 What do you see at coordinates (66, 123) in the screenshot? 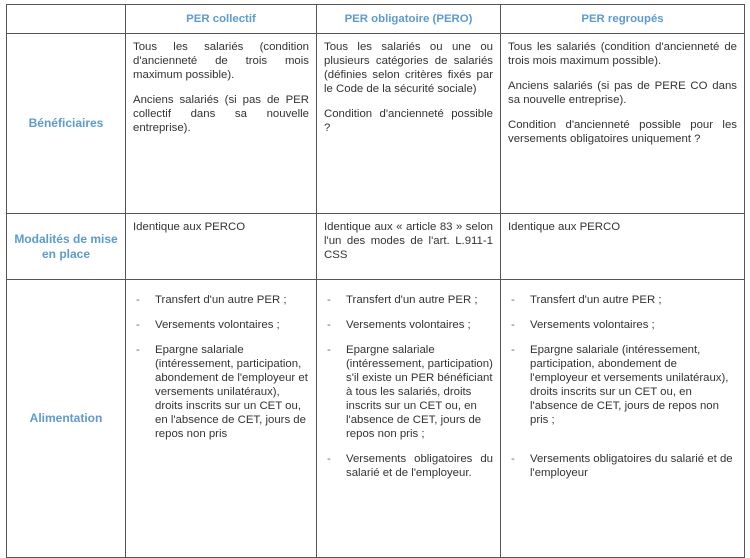
I see `row-label-beneficiaires: Bénéficiaires` at bounding box center [66, 123].